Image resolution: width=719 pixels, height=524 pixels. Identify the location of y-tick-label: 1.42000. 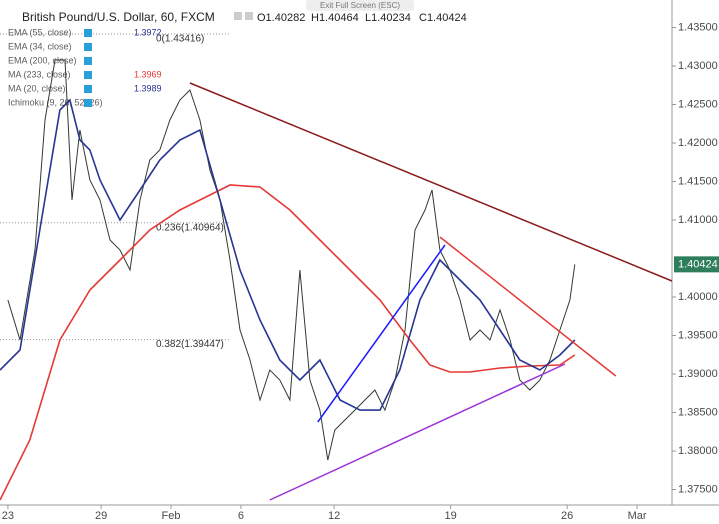
(698, 143).